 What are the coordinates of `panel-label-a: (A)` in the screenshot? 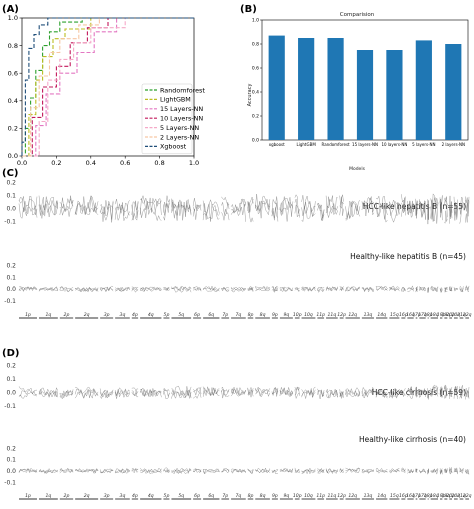 It's located at (10, 9).